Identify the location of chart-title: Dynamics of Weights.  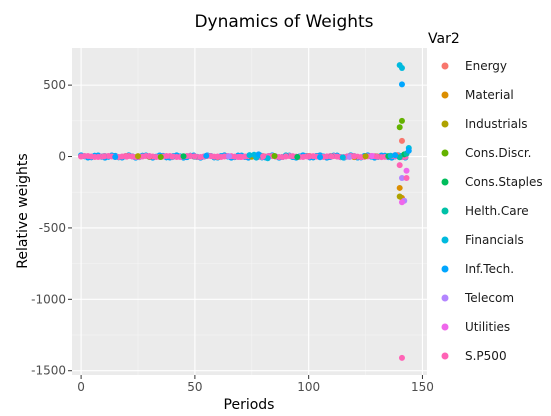
(283, 22).